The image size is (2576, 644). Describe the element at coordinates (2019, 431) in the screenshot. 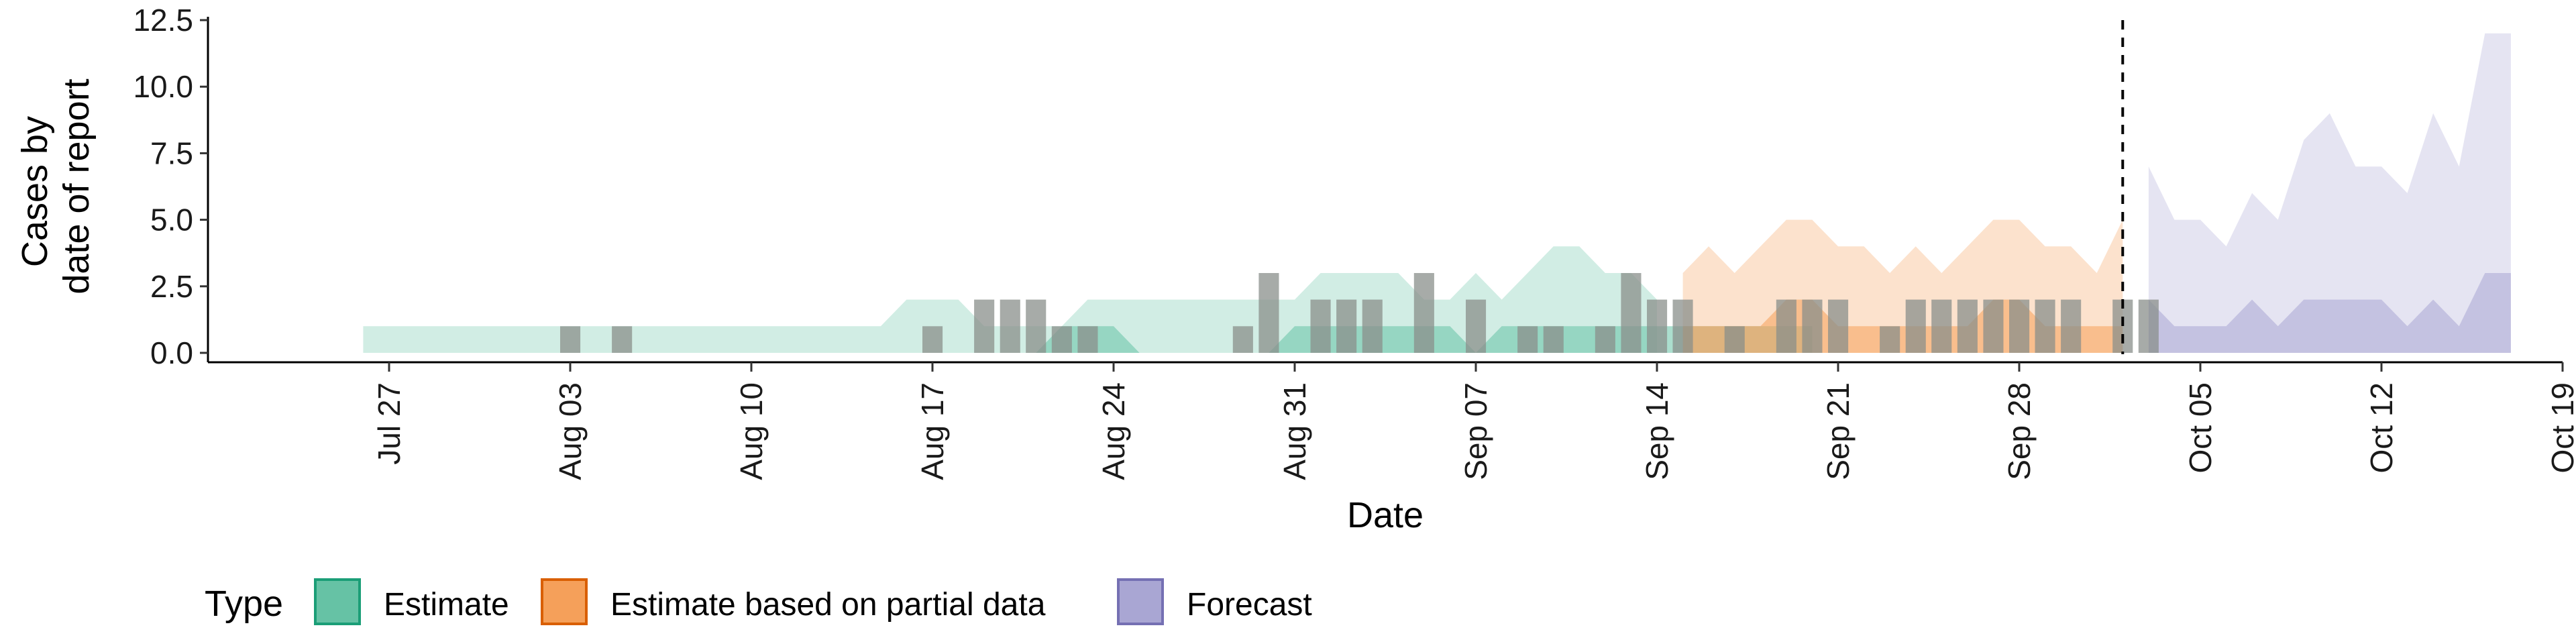

I see `x-tick-label-2020-09-28: Sep 28` at that location.